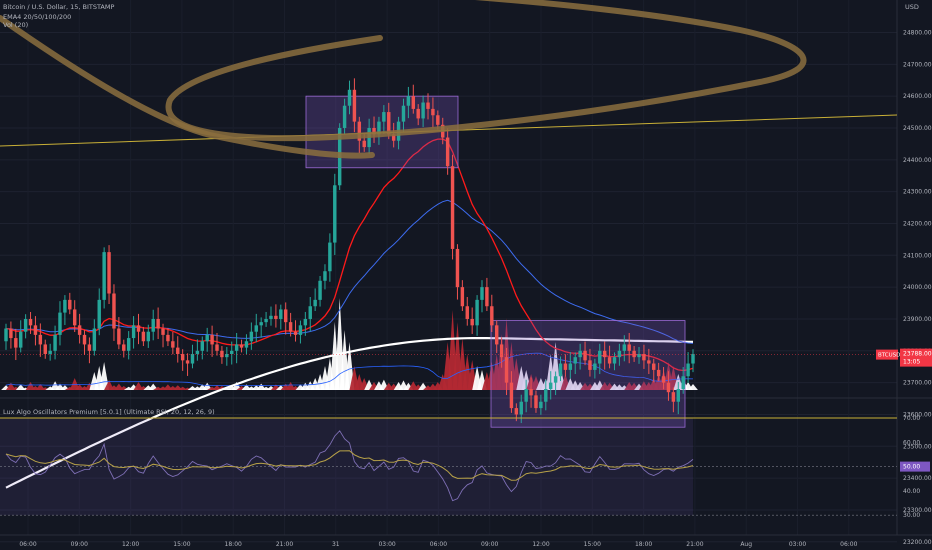 Image resolution: width=932 pixels, height=550 pixels. Describe the element at coordinates (917, 287) in the screenshot. I see `price-tick-label: 24000.00` at that location.